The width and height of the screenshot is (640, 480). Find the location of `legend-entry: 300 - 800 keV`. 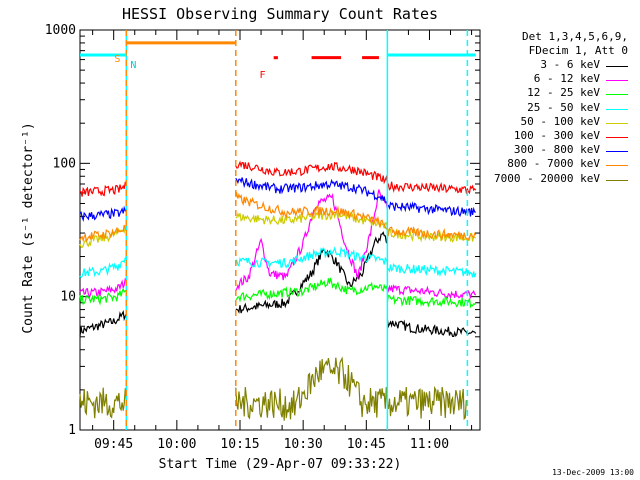

legend-entry: 300 - 800 keV is located at coordinates (556, 150).